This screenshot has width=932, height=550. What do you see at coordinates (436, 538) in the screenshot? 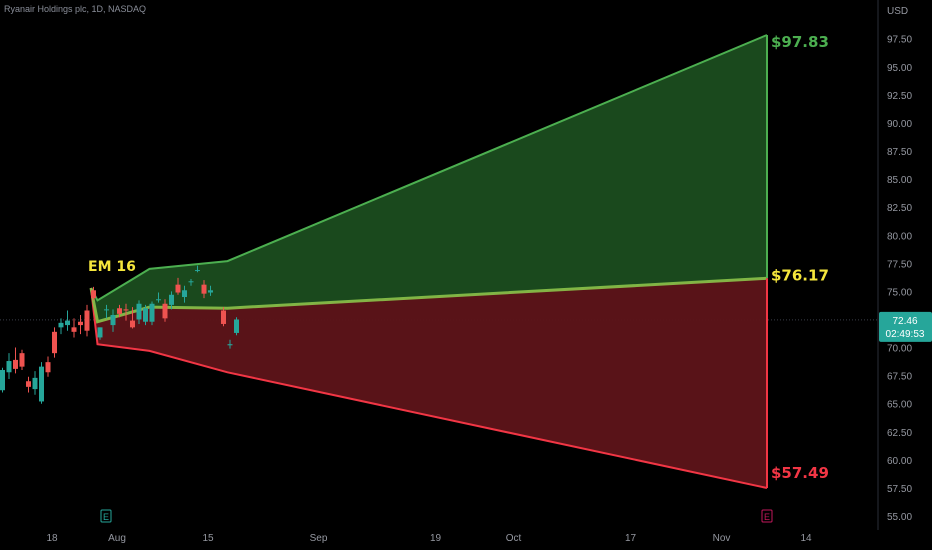
I see `x-tick-label: 19` at bounding box center [436, 538].